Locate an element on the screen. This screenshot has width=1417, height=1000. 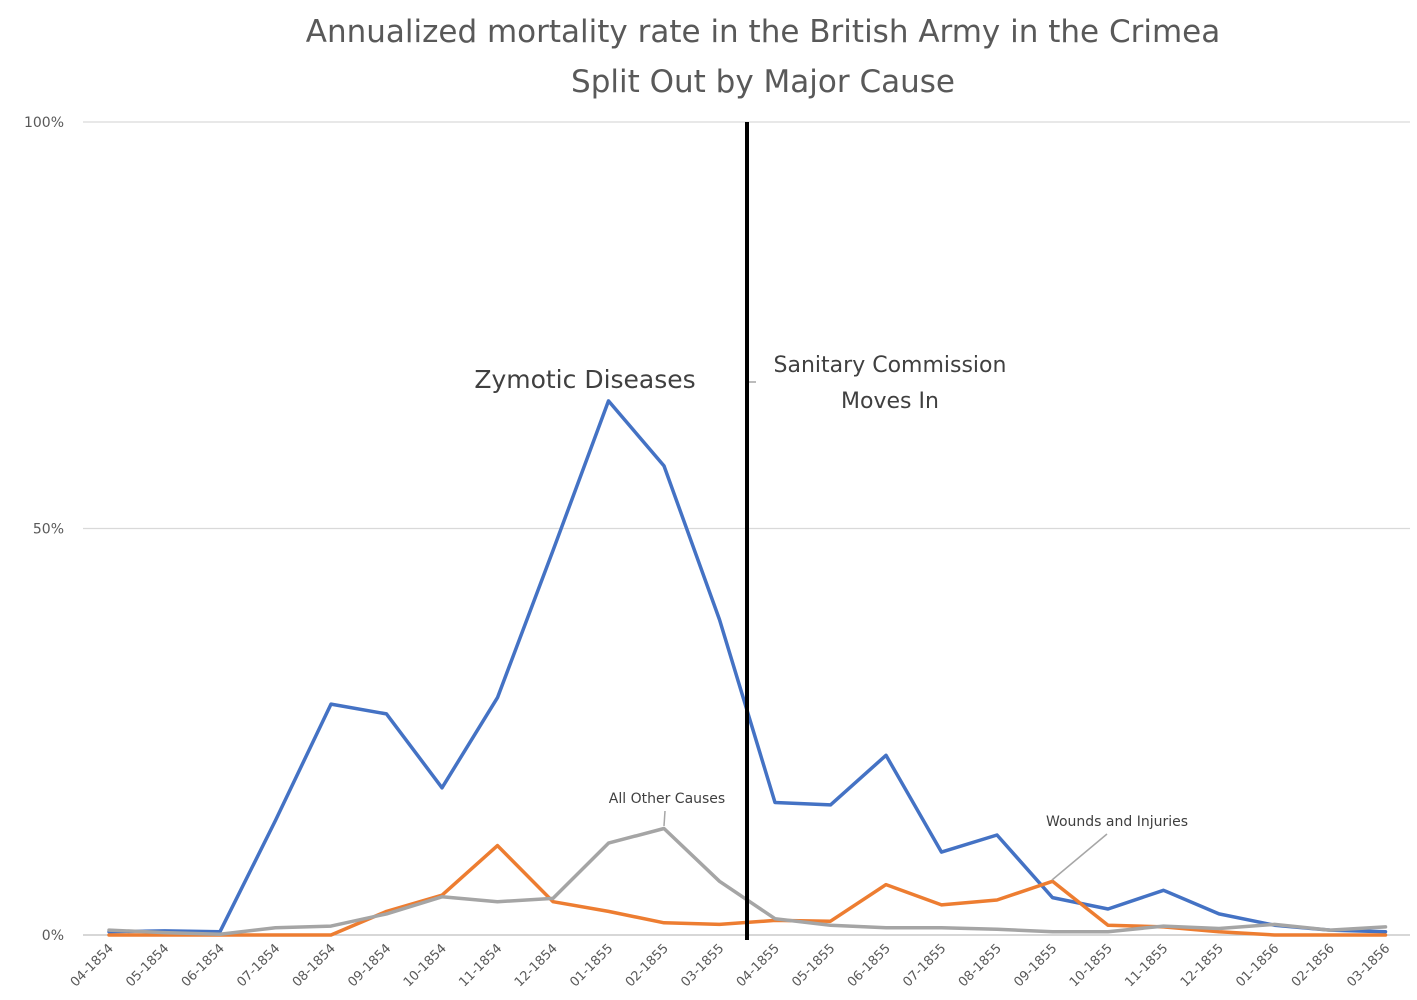
x-tick-label: 06-1854 is located at coordinates (203, 965).